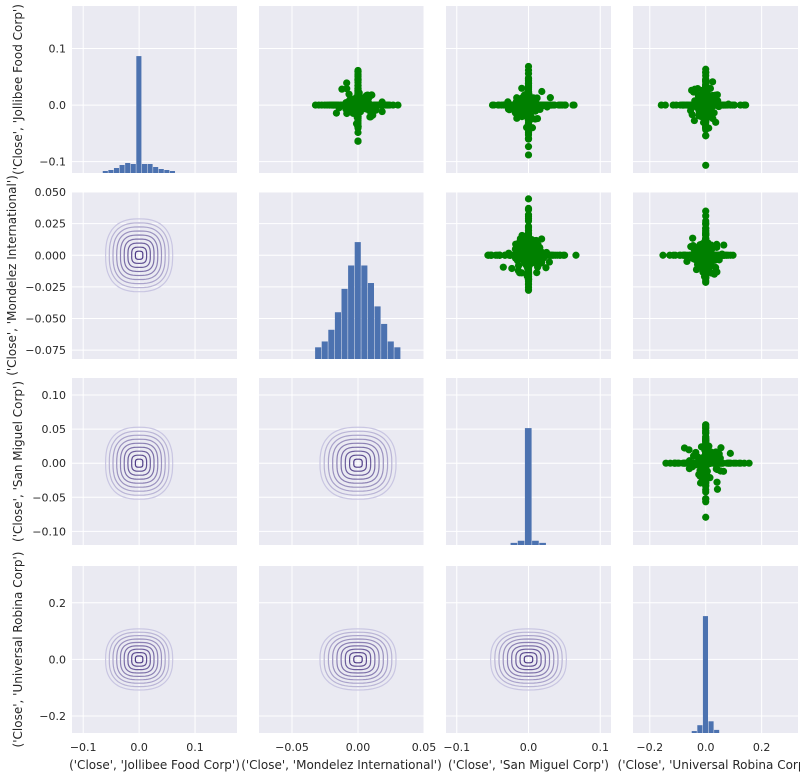 The width and height of the screenshot is (800, 783). What do you see at coordinates (342, 275) in the screenshot?
I see `panel-r1-c1` at bounding box center [342, 275].